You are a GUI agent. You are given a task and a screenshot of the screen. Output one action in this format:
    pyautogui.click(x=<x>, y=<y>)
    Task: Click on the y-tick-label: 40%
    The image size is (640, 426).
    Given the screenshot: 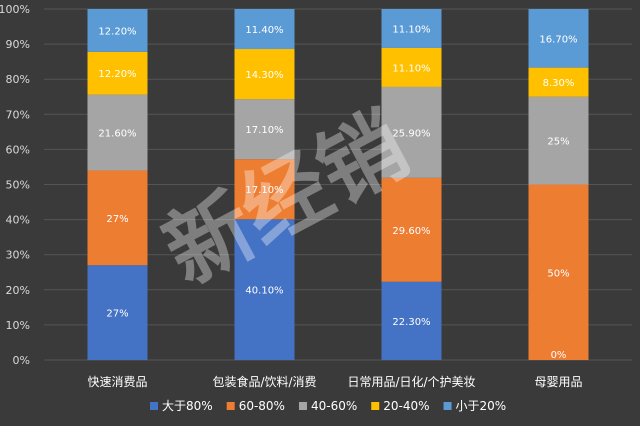 What is the action you would take?
    pyautogui.click(x=18, y=220)
    